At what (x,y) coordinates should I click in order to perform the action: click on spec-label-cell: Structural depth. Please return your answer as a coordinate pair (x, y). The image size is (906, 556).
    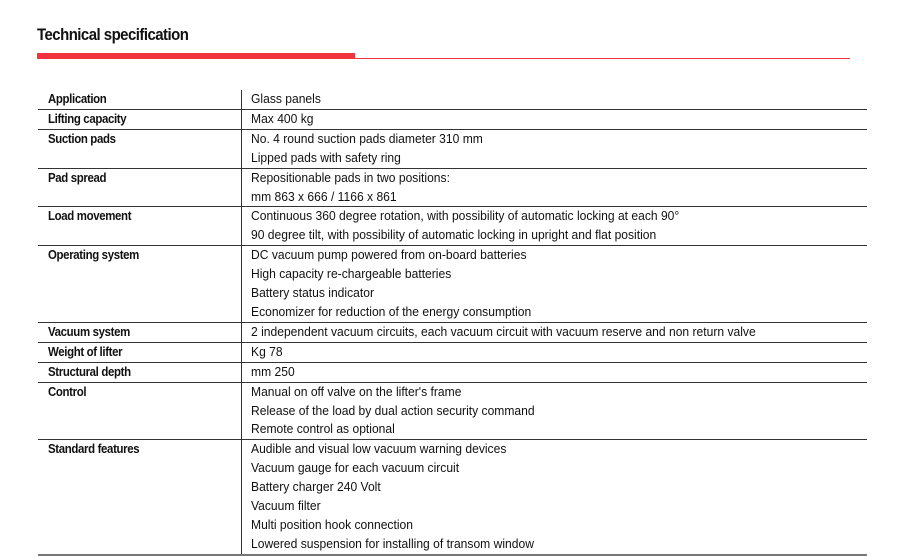
    Looking at the image, I should click on (140, 372).